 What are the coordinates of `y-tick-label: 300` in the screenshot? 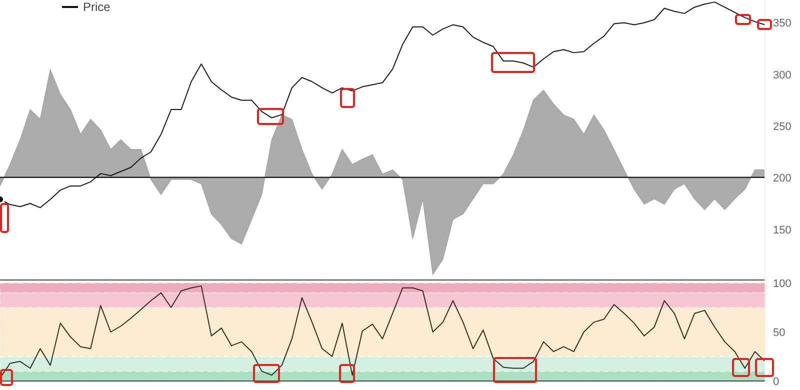 It's located at (782, 75).